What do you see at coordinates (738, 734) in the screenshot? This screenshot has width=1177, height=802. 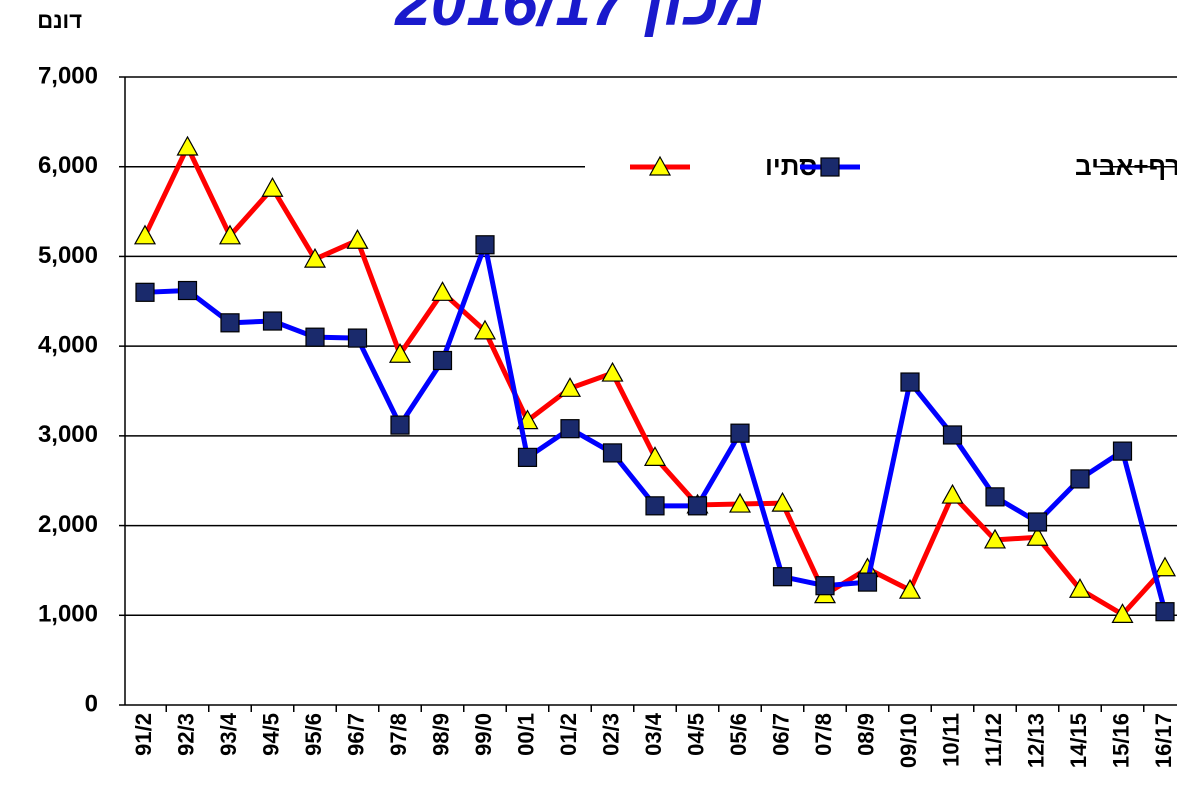 I see `x-tick-label: 05/6` at bounding box center [738, 734].